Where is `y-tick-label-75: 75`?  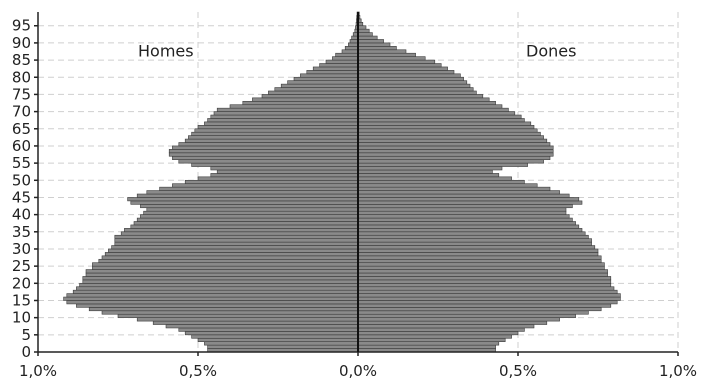 y-tick-label-75: 75 is located at coordinates (21, 94).